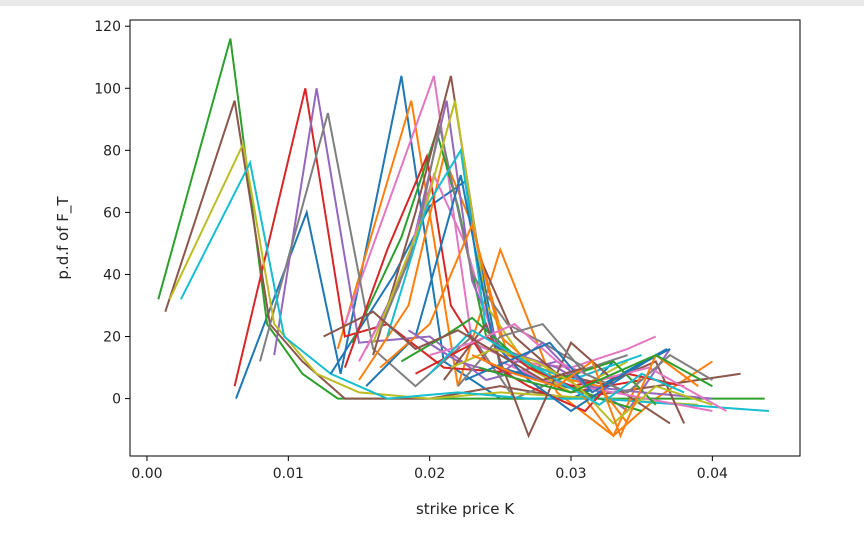 This screenshot has height=540, width=864. Describe the element at coordinates (465, 509) in the screenshot. I see `x-axis-label: strike price K` at that location.